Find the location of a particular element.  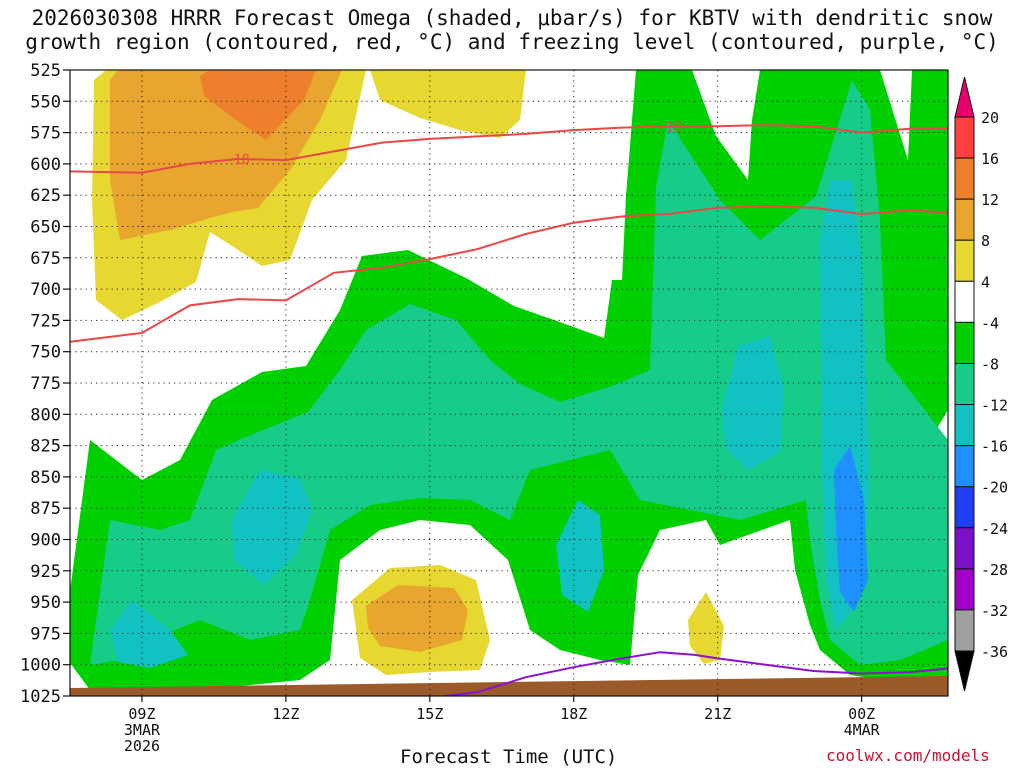

omega-region-rising-motion-blue is located at coordinates (851, 529).